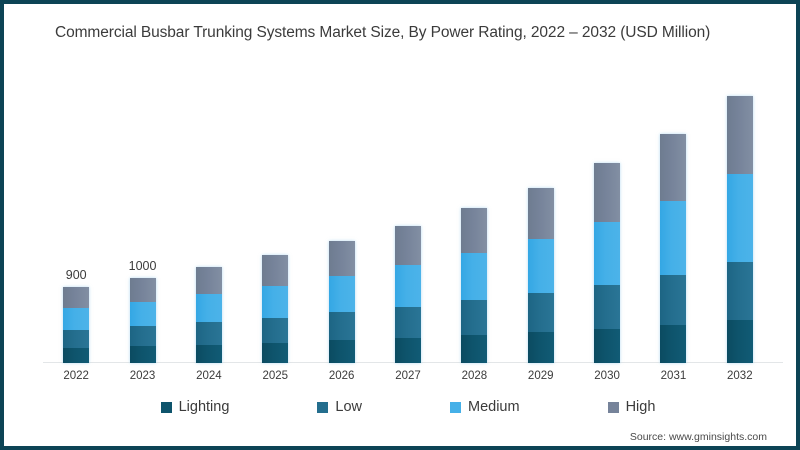  Describe the element at coordinates (740, 376) in the screenshot. I see `x-axis-tick-label: 2032` at that location.